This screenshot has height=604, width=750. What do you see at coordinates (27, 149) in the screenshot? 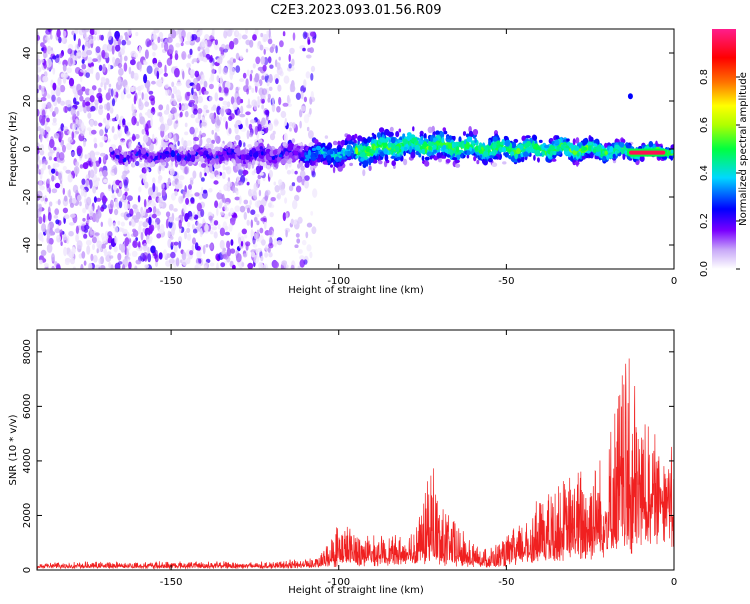
I see `y-tick-label: 0` at bounding box center [27, 149].